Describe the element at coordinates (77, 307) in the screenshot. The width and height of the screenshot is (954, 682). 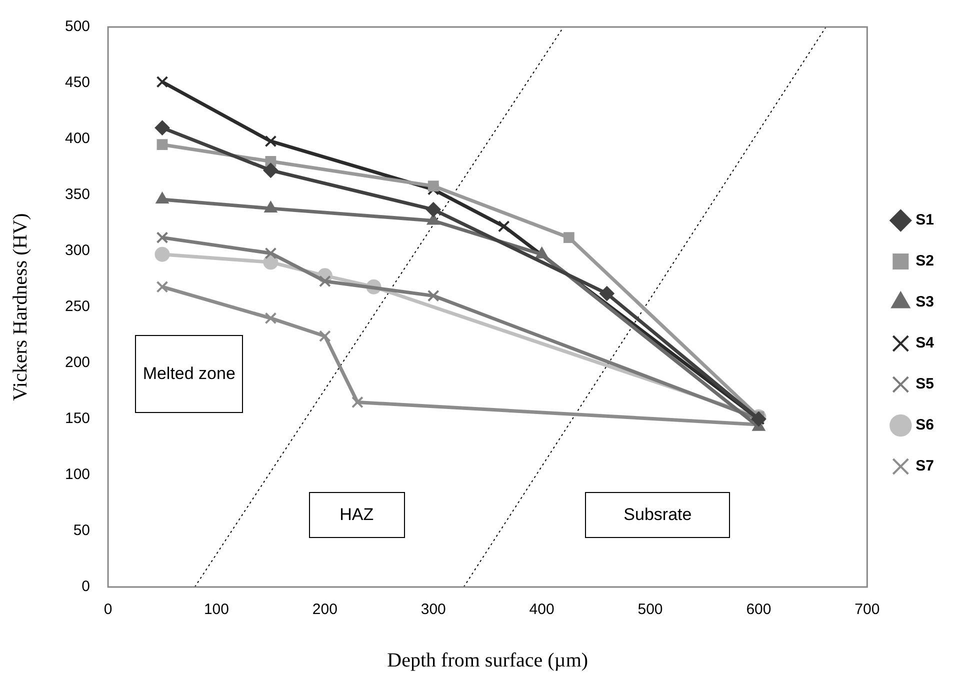
I see `y-tick-label: 250` at that location.